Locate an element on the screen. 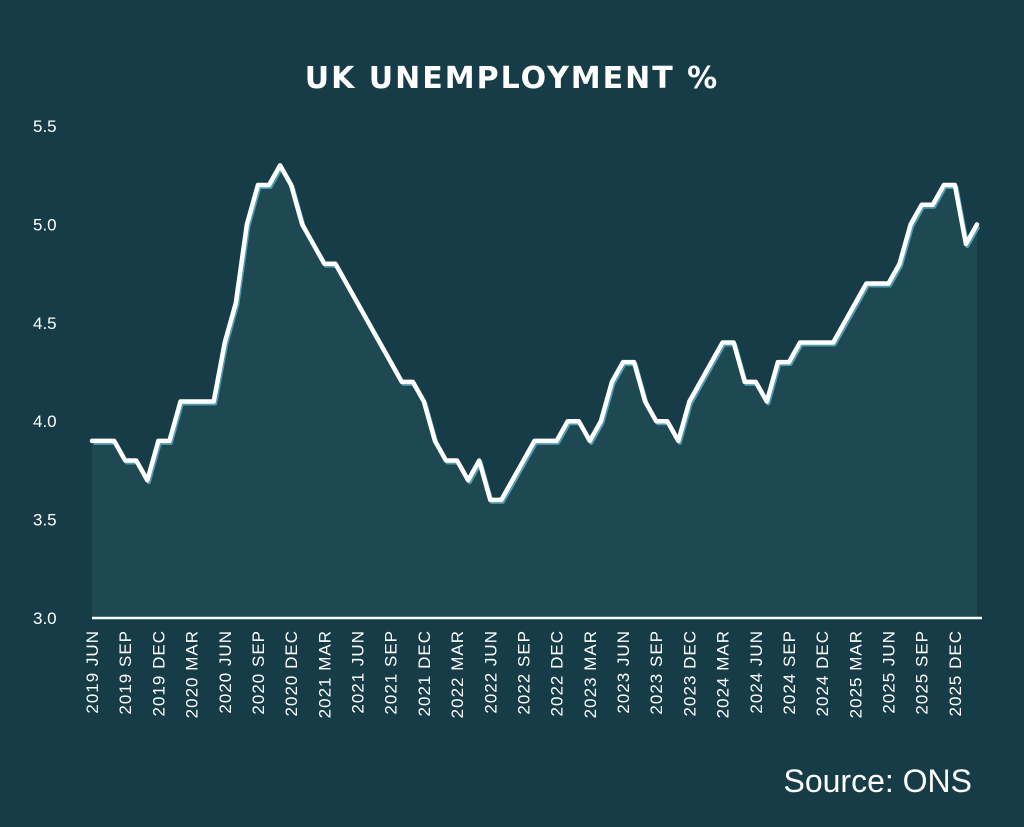 The height and width of the screenshot is (827, 1024). x-tick-label: 2025 SEP is located at coordinates (922, 672).